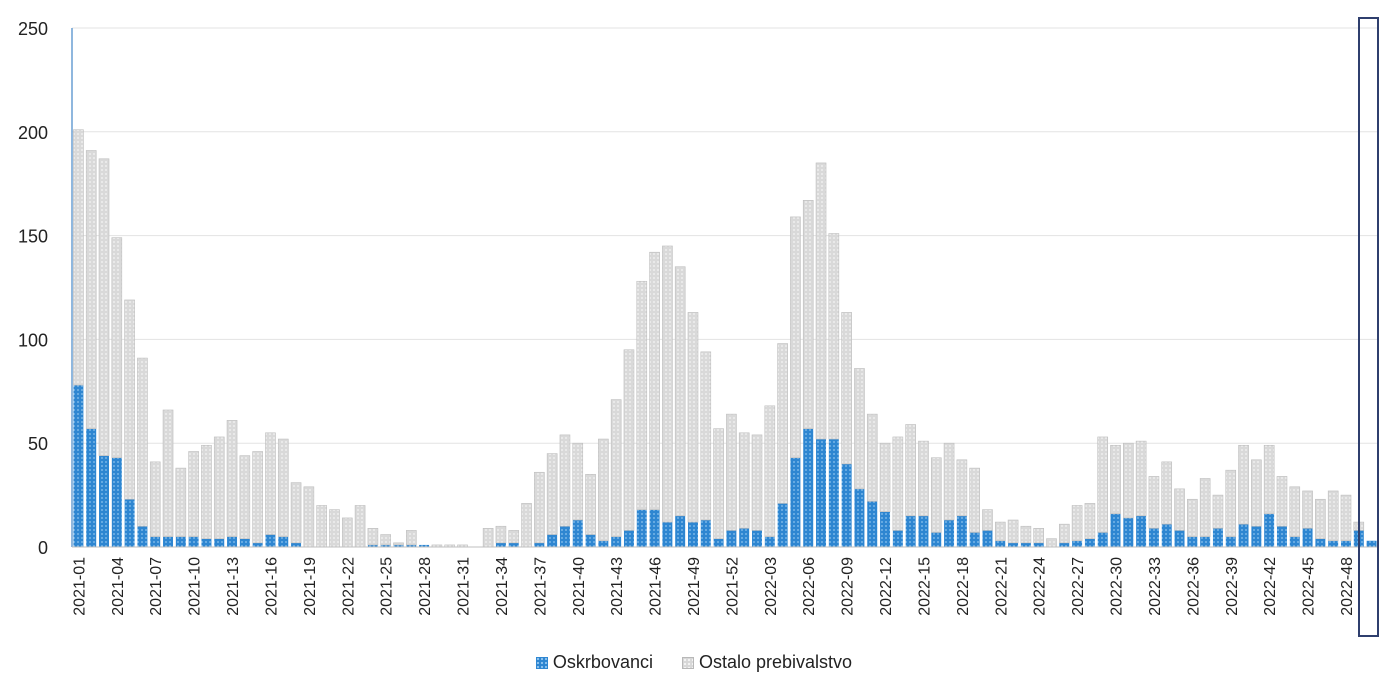 The width and height of the screenshot is (1388, 697). Describe the element at coordinates (195, 586) in the screenshot. I see `x-tick-label: 2021-10` at that location.